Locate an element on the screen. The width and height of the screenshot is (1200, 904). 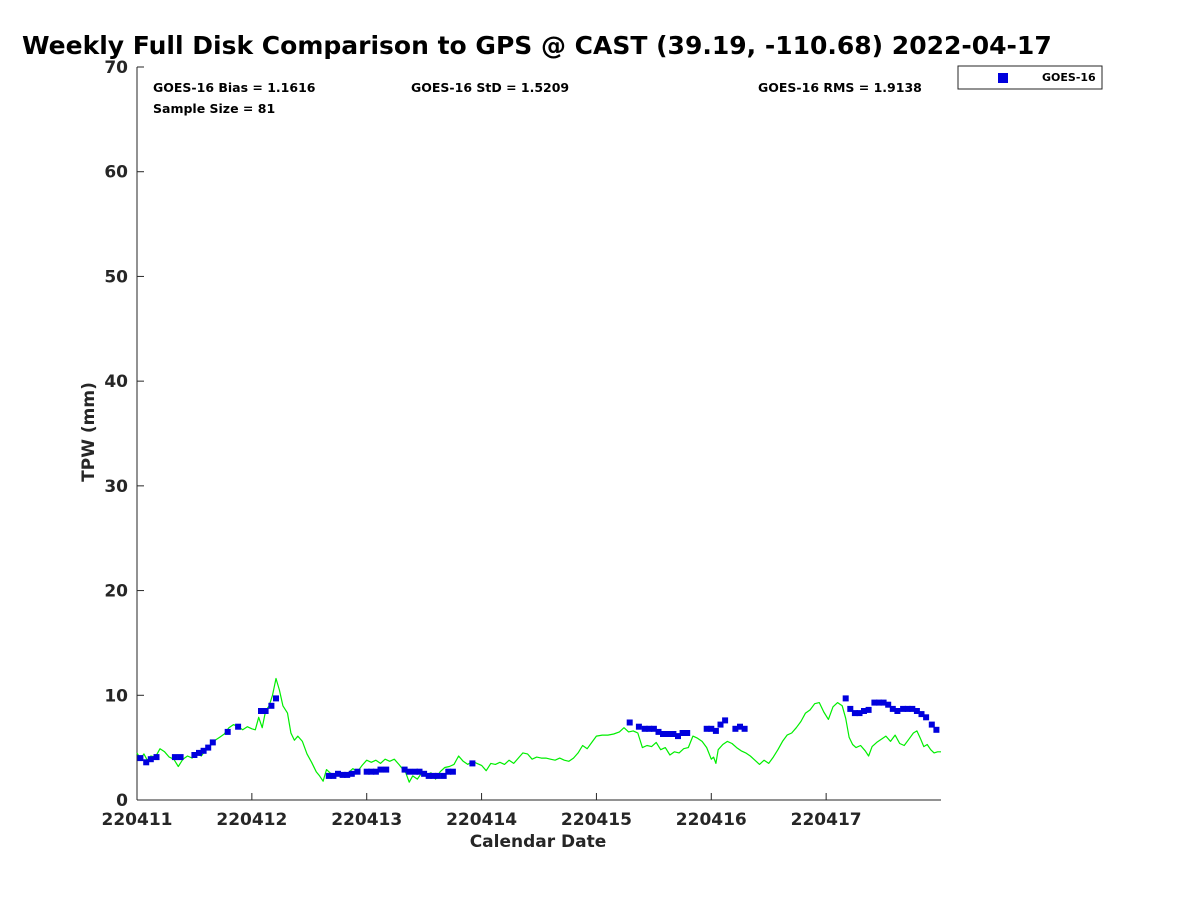
x-tick-label: 220416 is located at coordinates (711, 820).